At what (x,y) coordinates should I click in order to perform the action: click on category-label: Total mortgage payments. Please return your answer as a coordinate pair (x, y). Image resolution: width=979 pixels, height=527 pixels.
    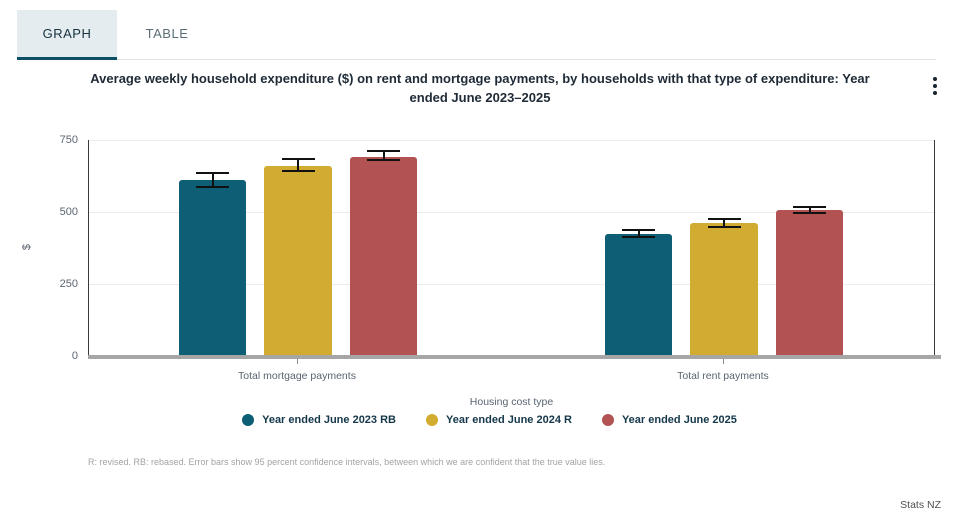
    Looking at the image, I should click on (297, 376).